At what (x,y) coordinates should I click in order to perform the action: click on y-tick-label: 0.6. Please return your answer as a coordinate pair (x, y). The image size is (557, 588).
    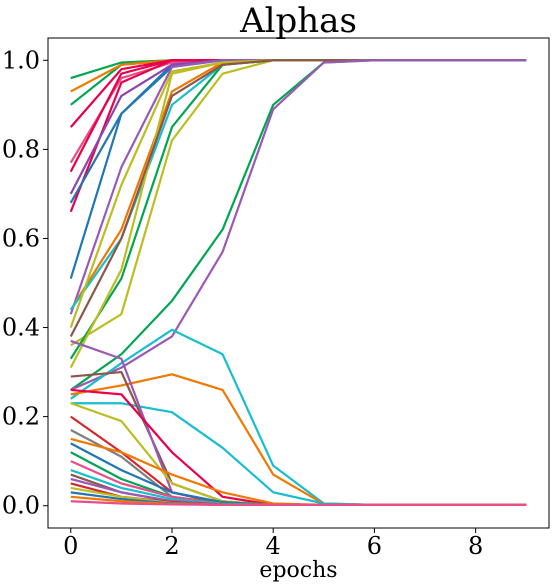
    Looking at the image, I should click on (21, 238).